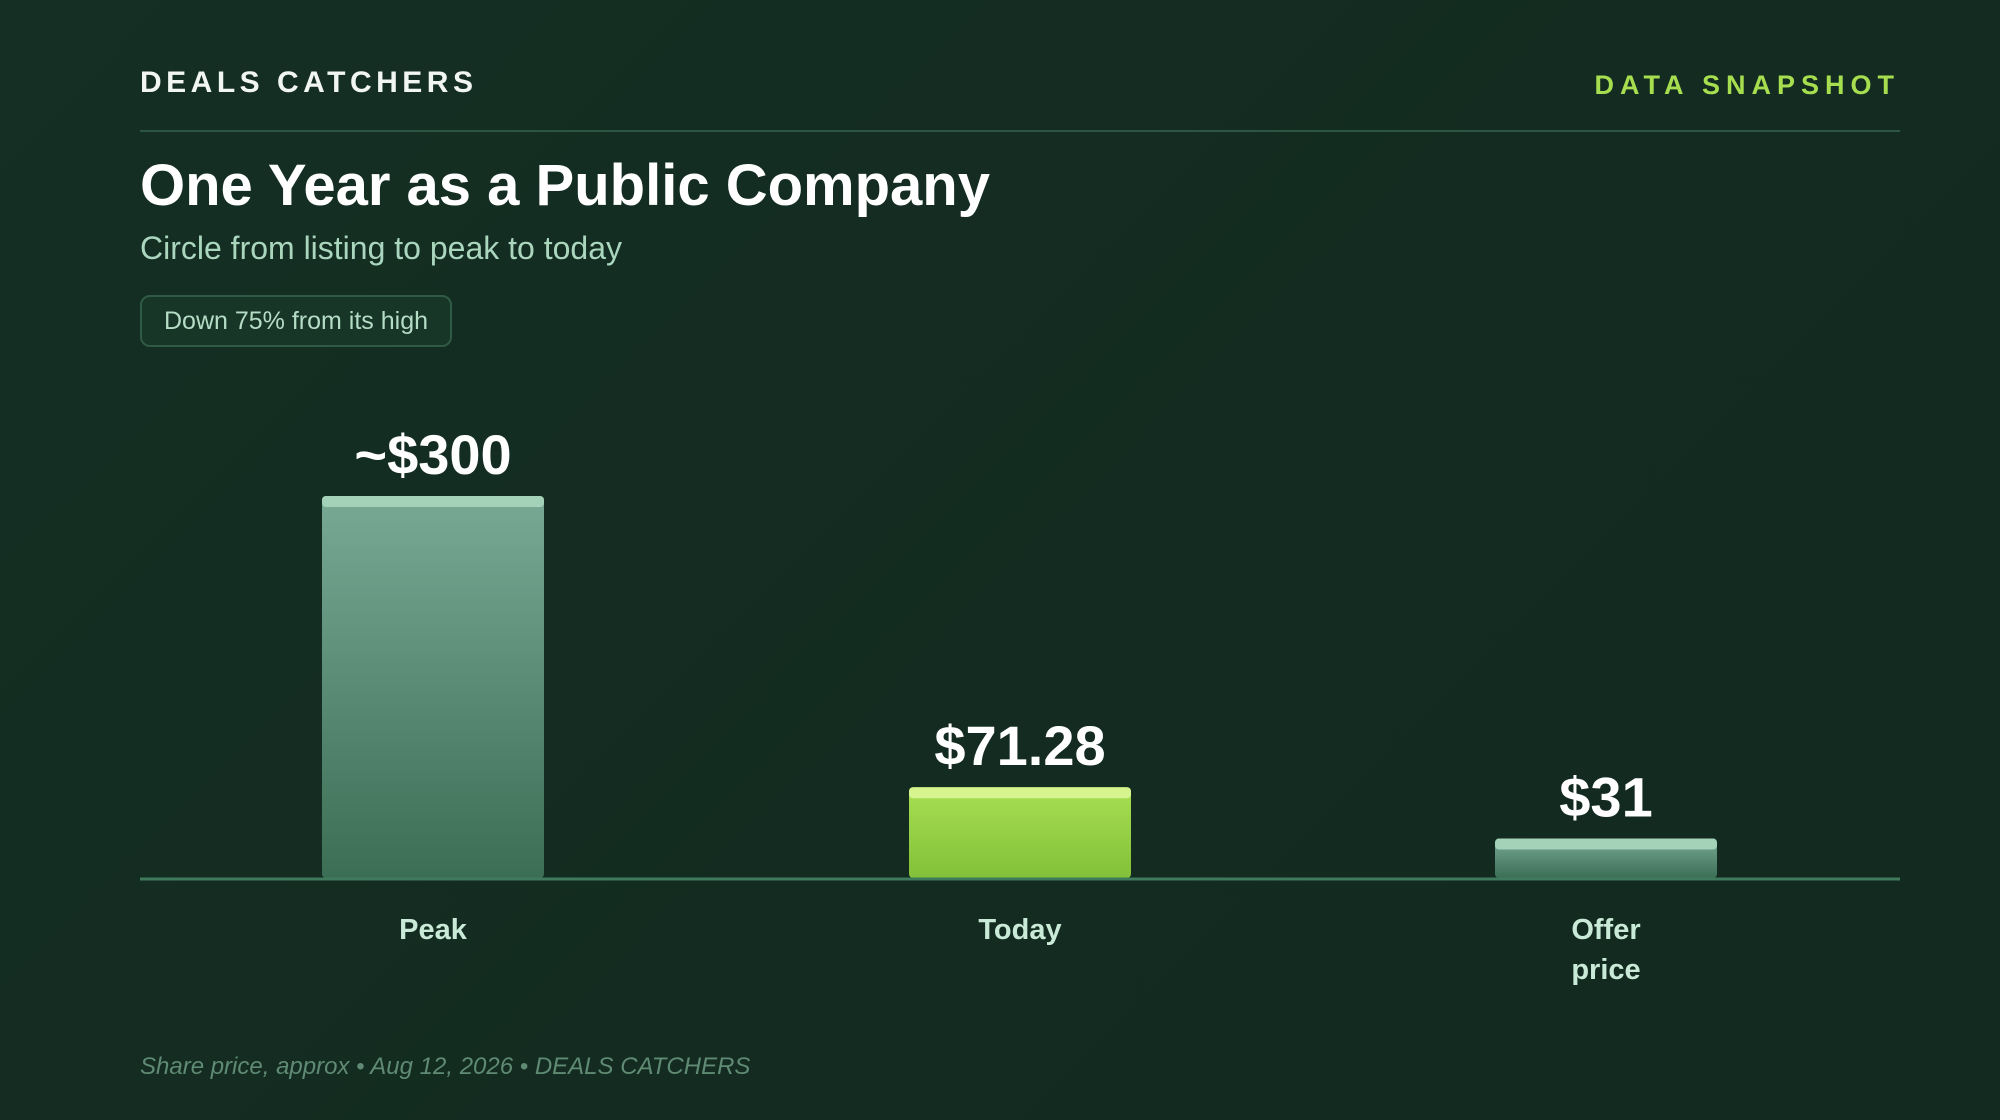 The height and width of the screenshot is (1120, 2000). I want to click on page-title: One Year as a Public Company, so click(565, 185).